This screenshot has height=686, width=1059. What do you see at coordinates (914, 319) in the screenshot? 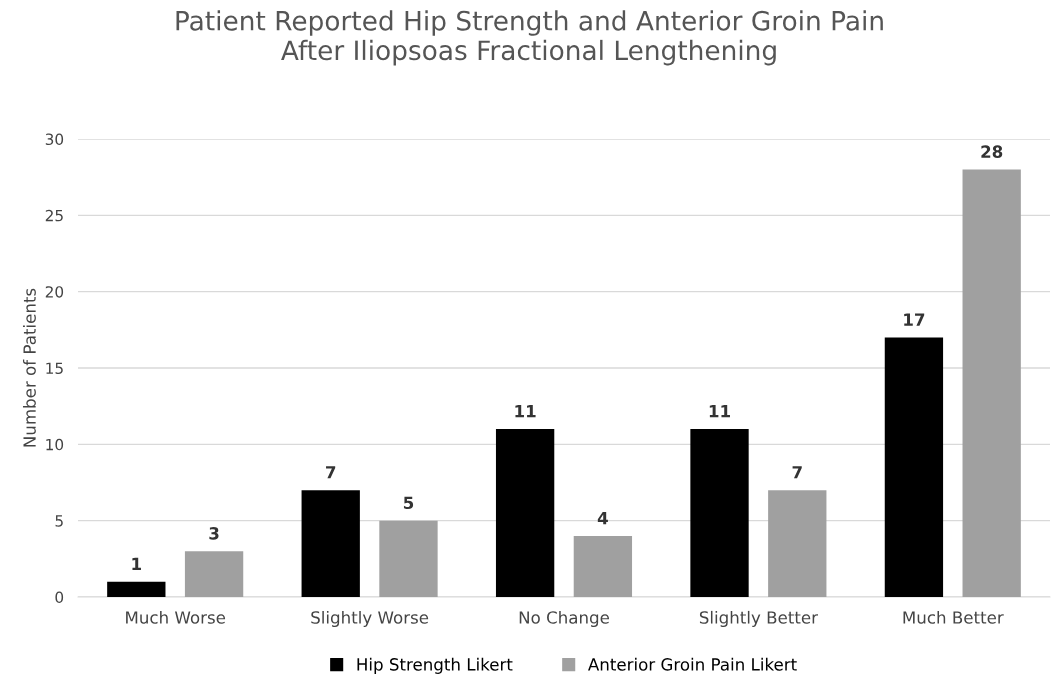
I see `data-label: 17` at bounding box center [914, 319].